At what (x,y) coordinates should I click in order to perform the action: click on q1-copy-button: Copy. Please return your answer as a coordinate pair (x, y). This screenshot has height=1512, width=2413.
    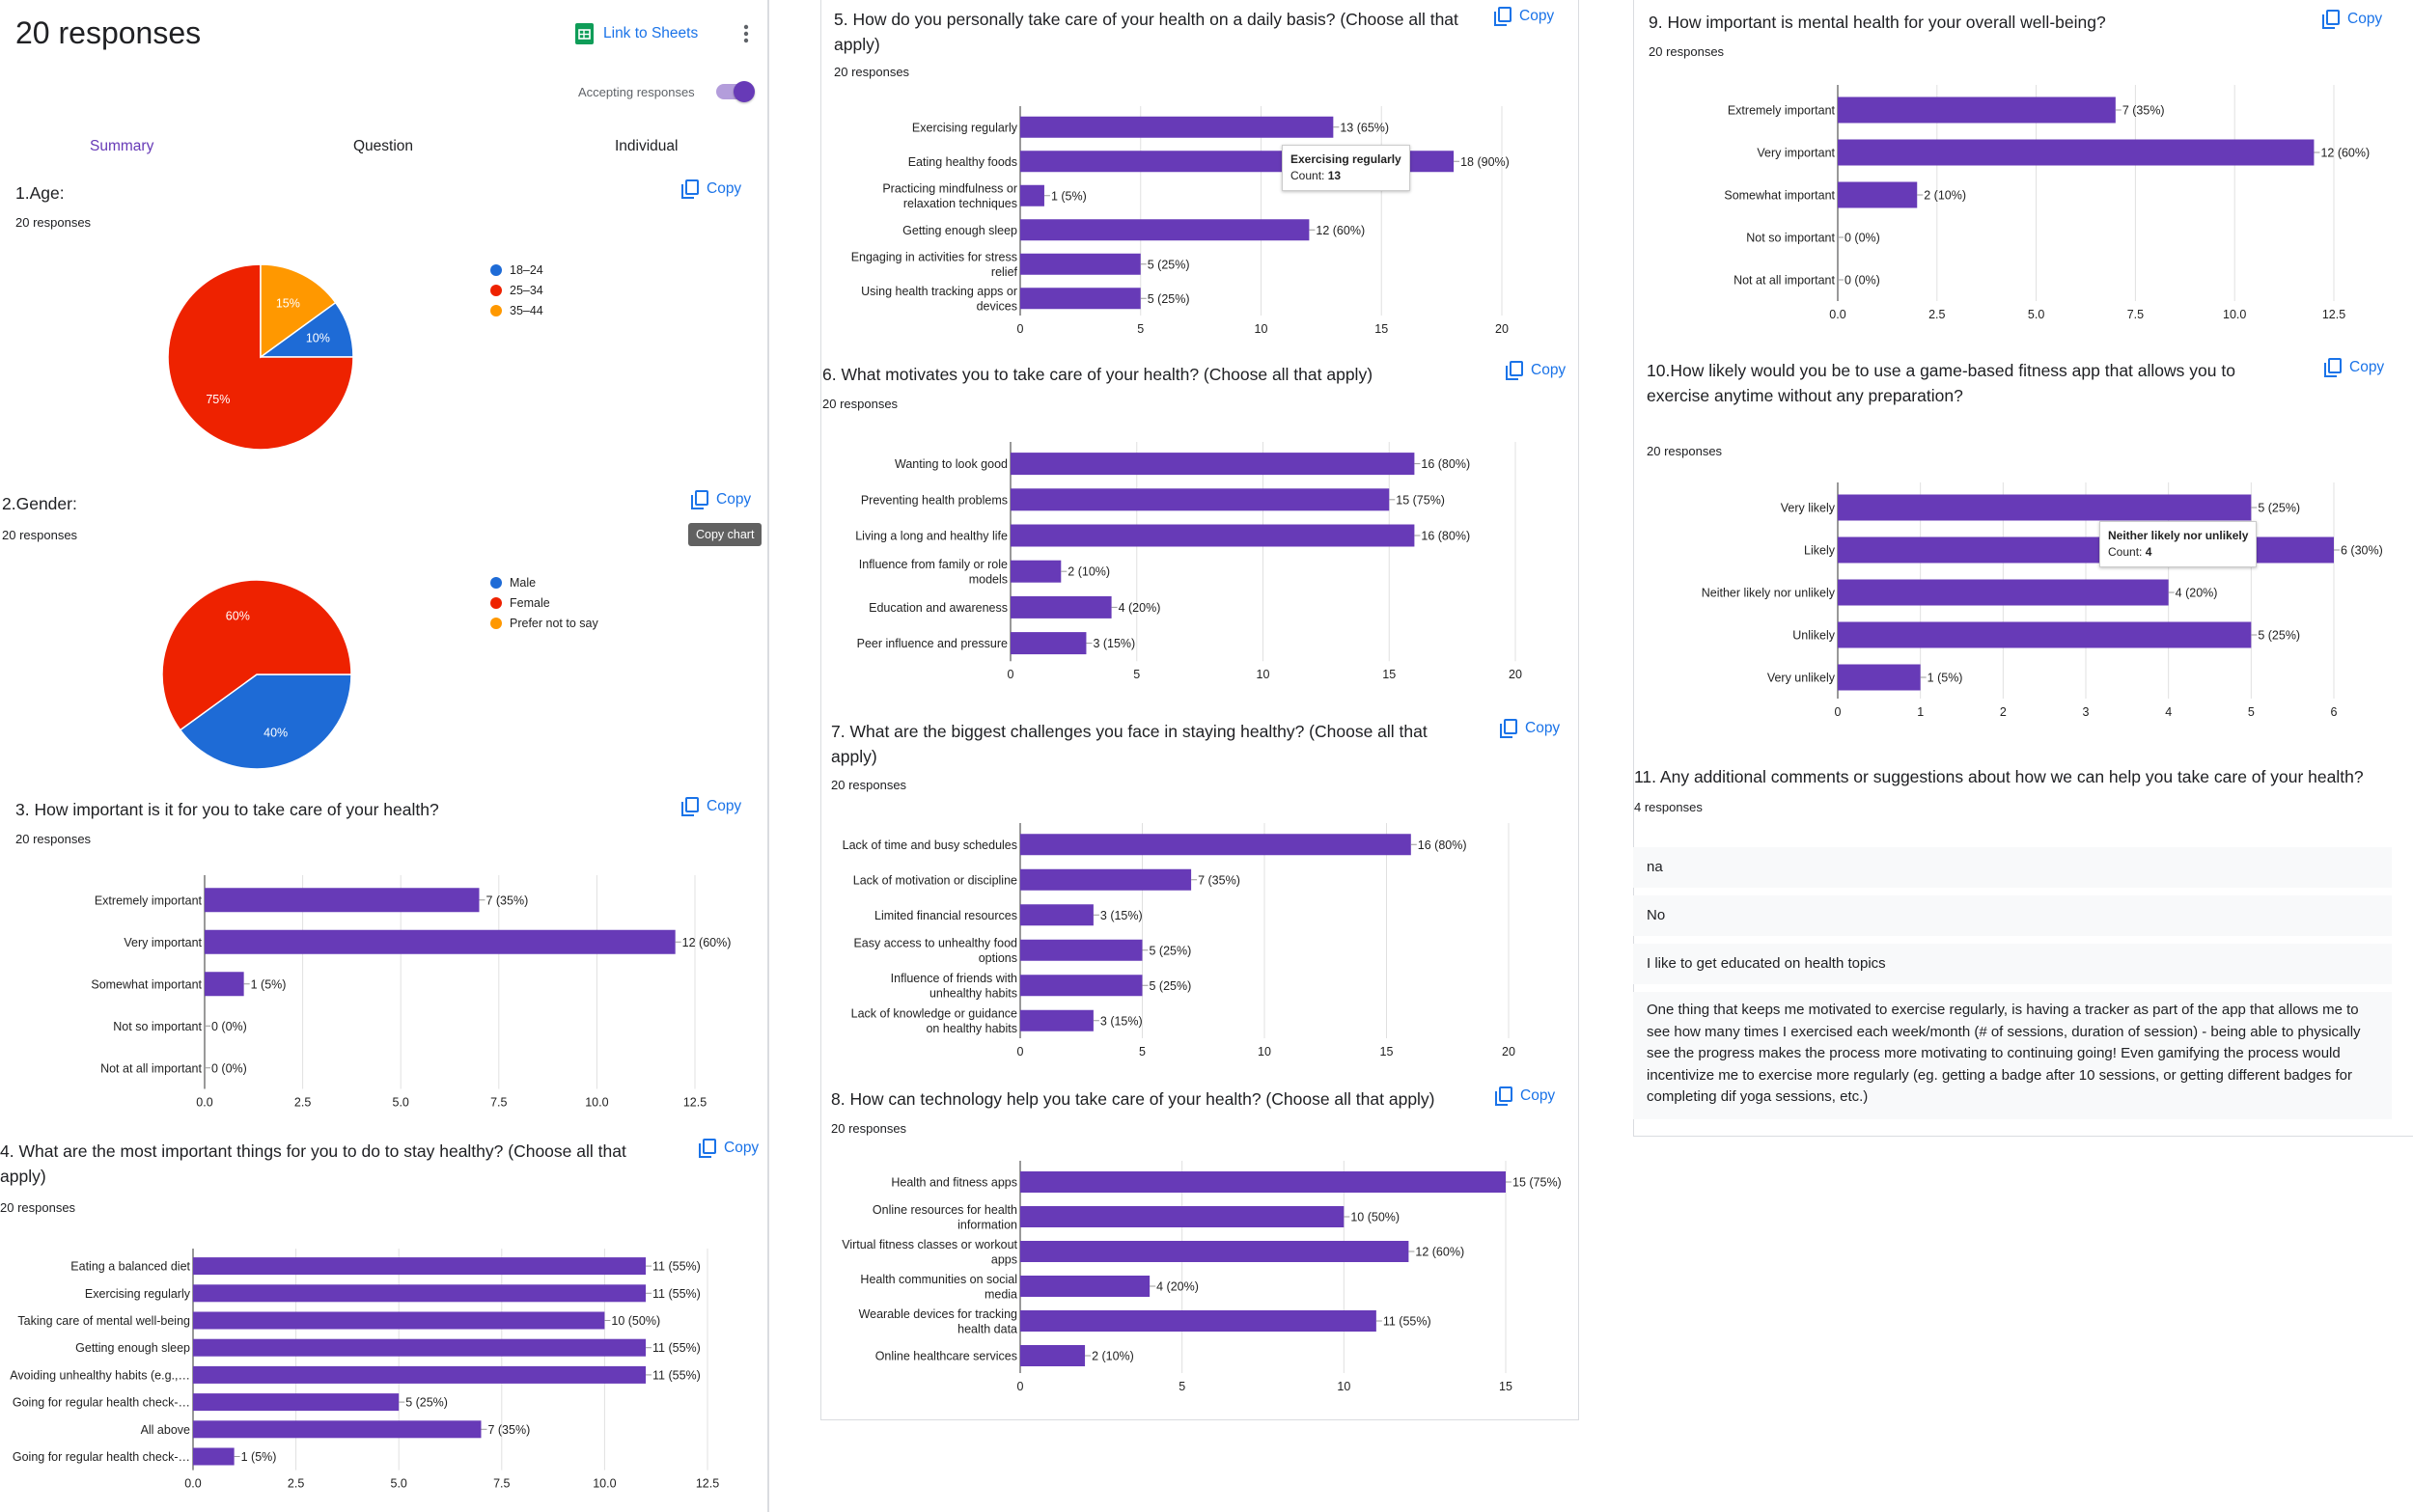
    Looking at the image, I should click on (711, 189).